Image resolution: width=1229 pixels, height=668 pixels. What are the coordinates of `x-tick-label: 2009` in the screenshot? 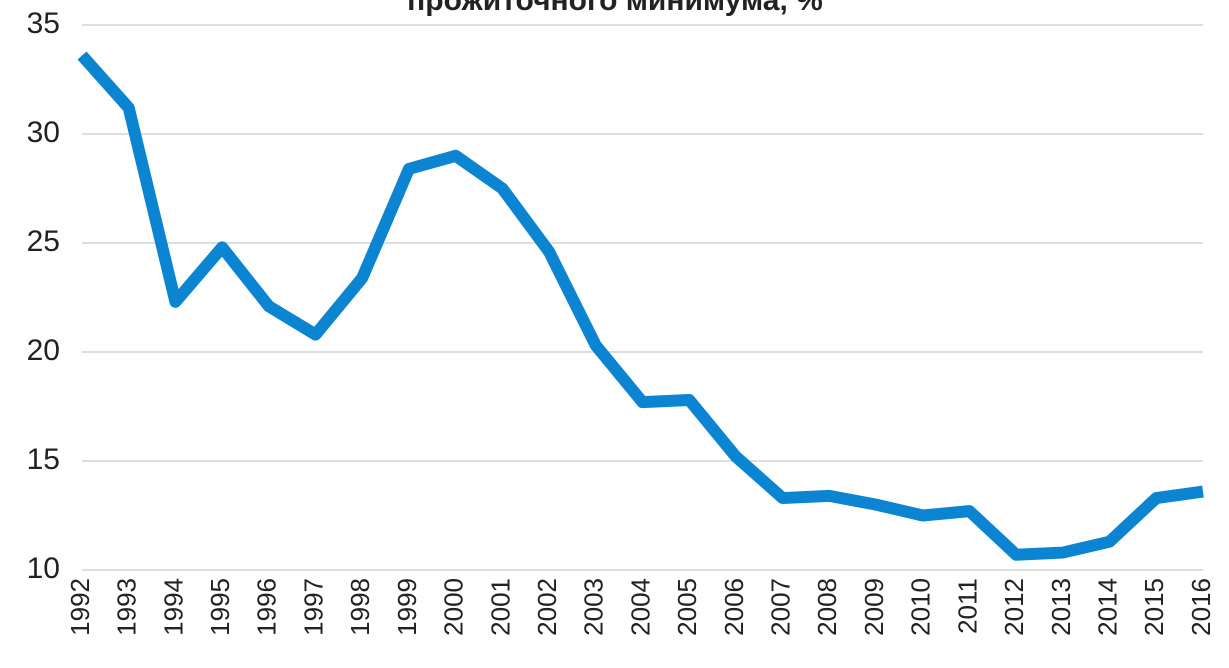 It's located at (874, 607).